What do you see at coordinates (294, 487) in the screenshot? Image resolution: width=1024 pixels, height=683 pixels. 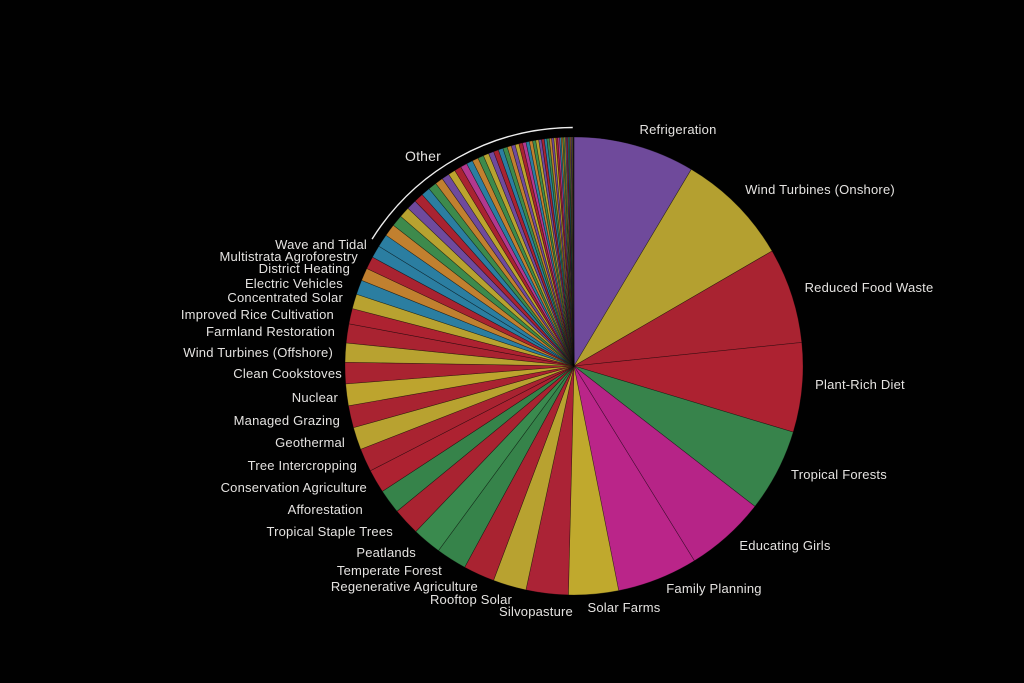 I see `slice-label-conservation-agriculture: Conservation Agriculture` at bounding box center [294, 487].